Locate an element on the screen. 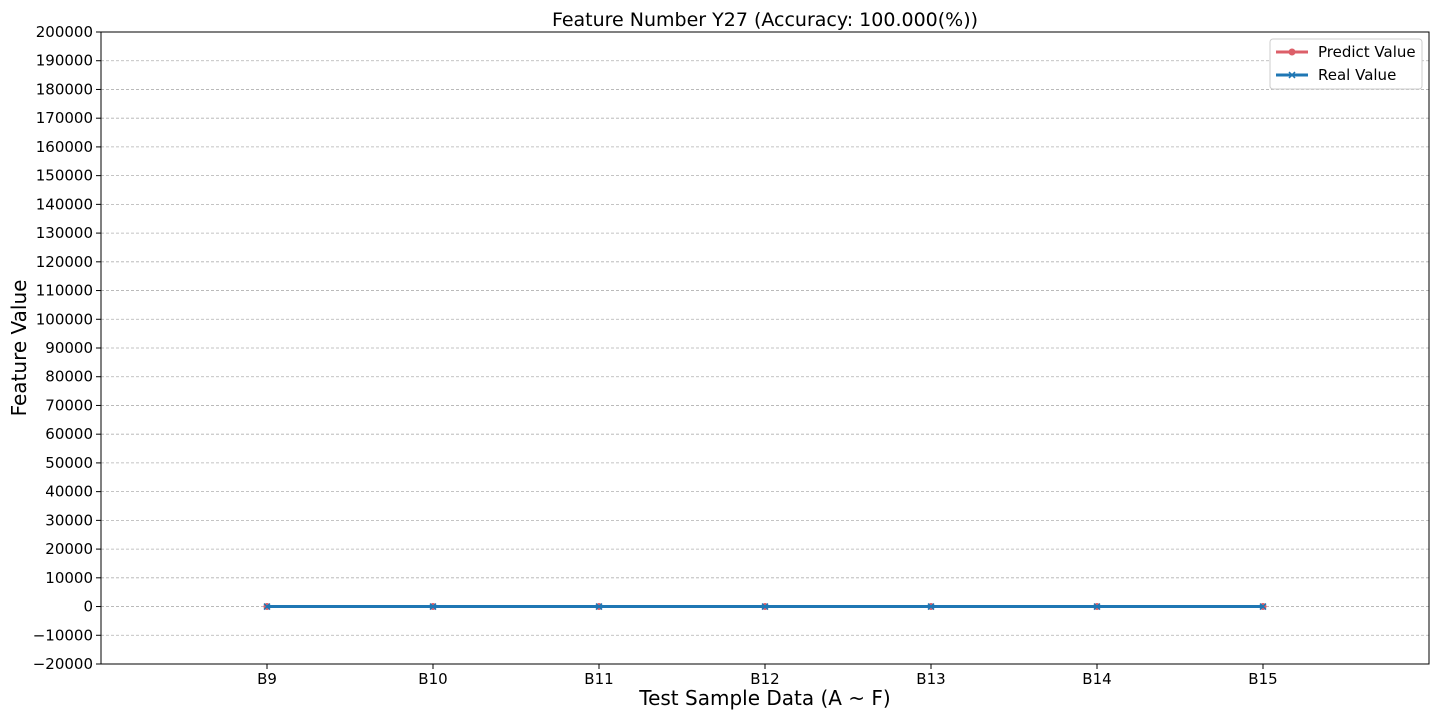  y-tick-label: 170000 is located at coordinates (64, 118).